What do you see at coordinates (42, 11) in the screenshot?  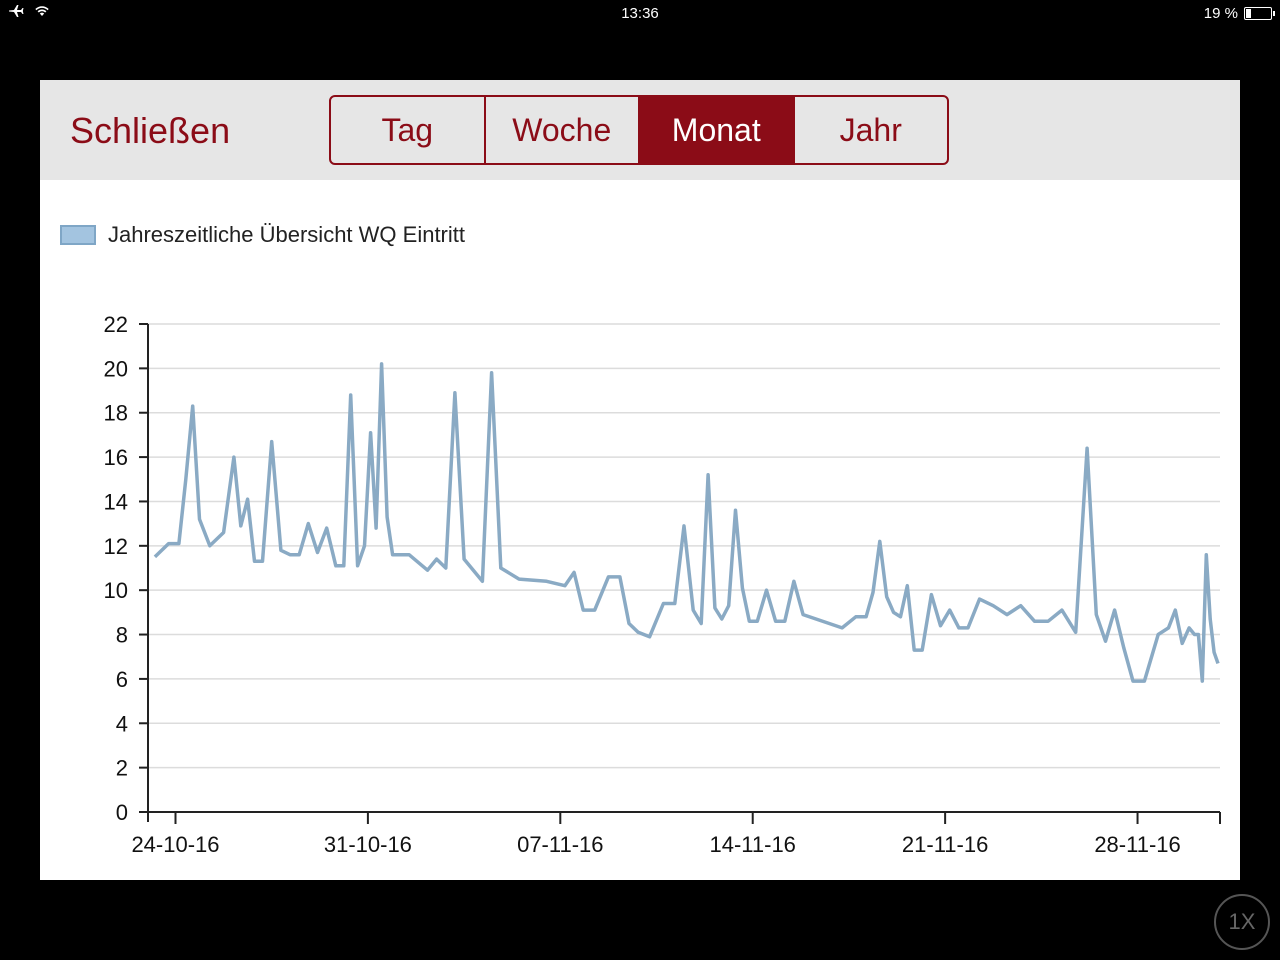 I see `wifi-icon` at bounding box center [42, 11].